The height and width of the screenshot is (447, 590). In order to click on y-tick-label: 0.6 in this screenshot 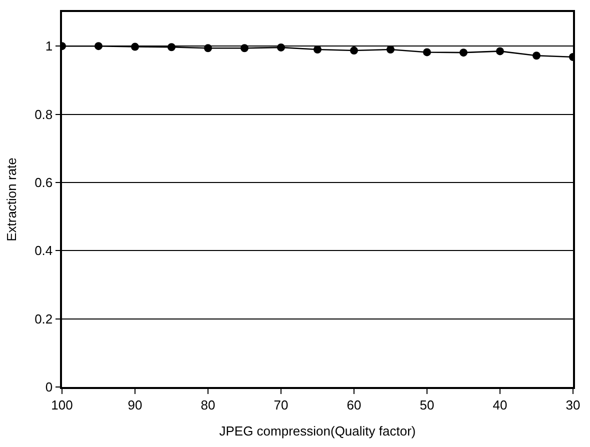, I will do `click(43, 182)`.